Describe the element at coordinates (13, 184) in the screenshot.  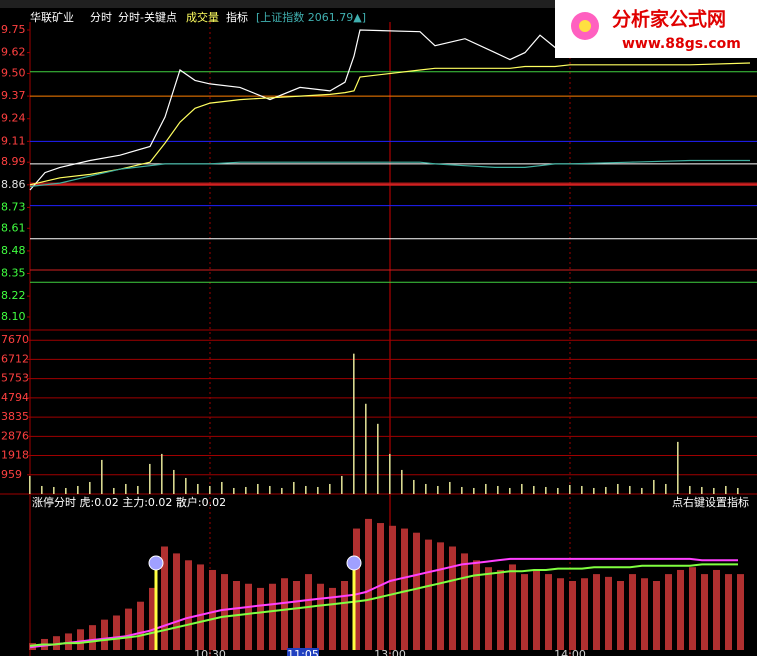
I see `y-tick-label: 8.86` at that location.